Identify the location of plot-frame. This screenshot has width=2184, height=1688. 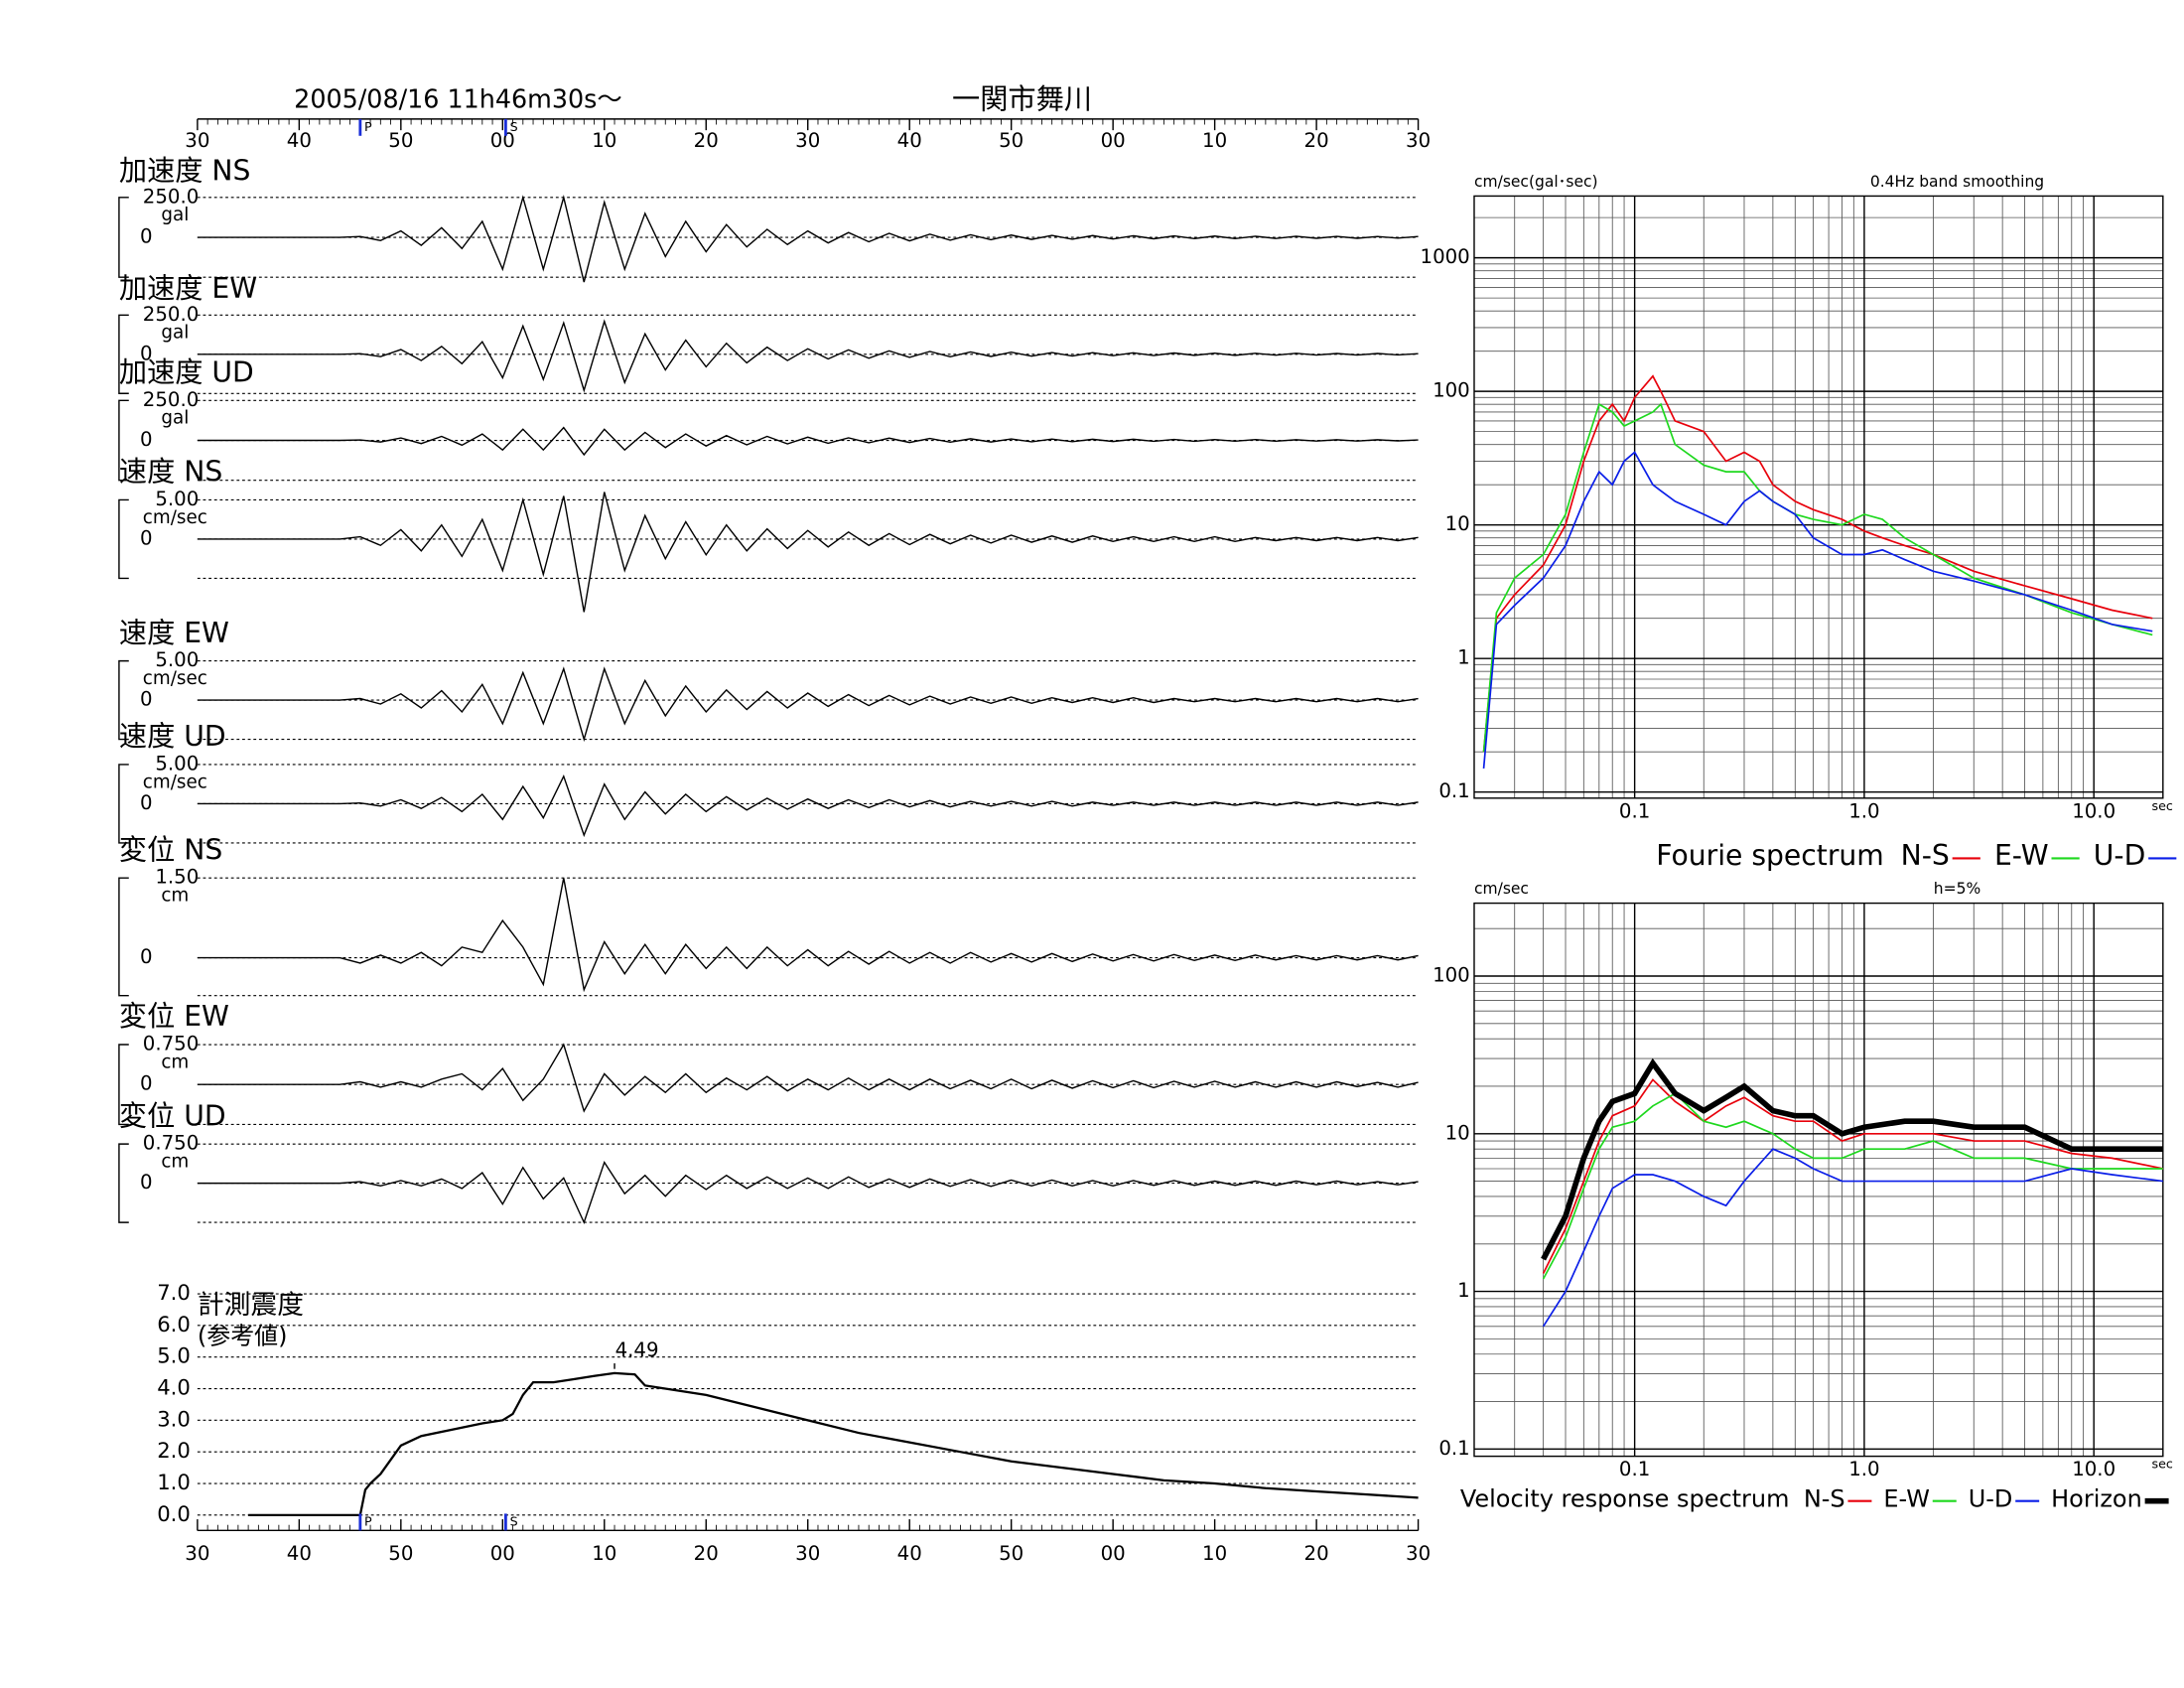
(1818, 497).